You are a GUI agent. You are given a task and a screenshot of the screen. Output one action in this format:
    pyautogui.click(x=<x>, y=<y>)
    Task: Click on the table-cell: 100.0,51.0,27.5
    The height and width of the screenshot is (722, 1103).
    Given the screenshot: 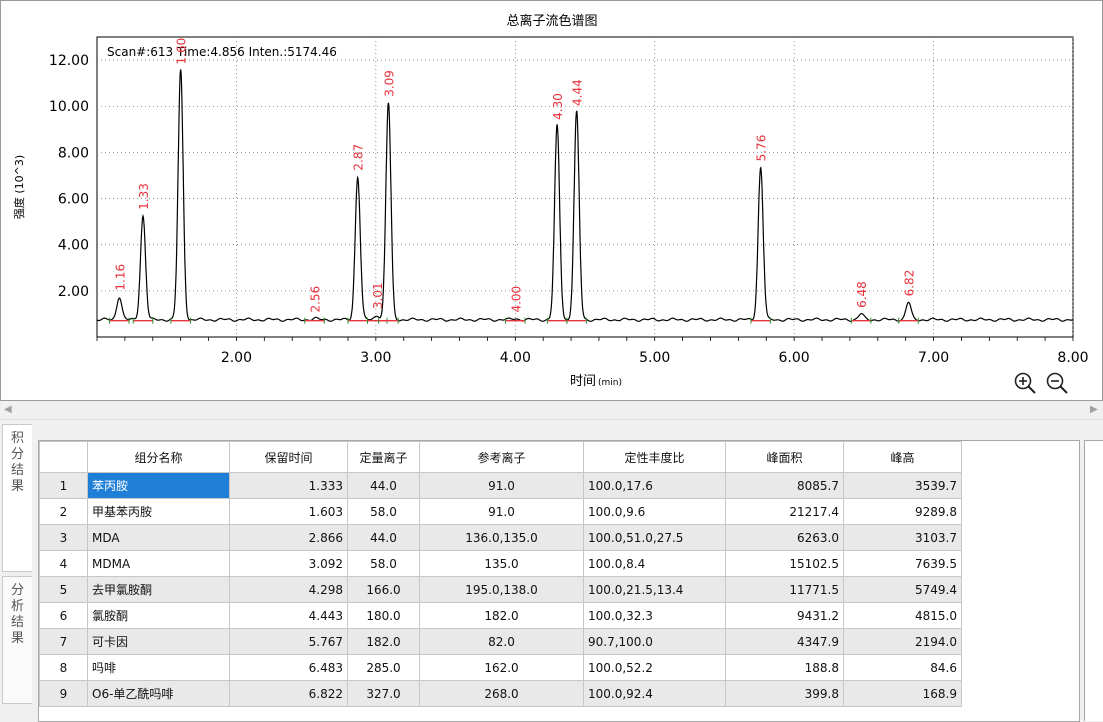 What is the action you would take?
    pyautogui.click(x=654, y=537)
    